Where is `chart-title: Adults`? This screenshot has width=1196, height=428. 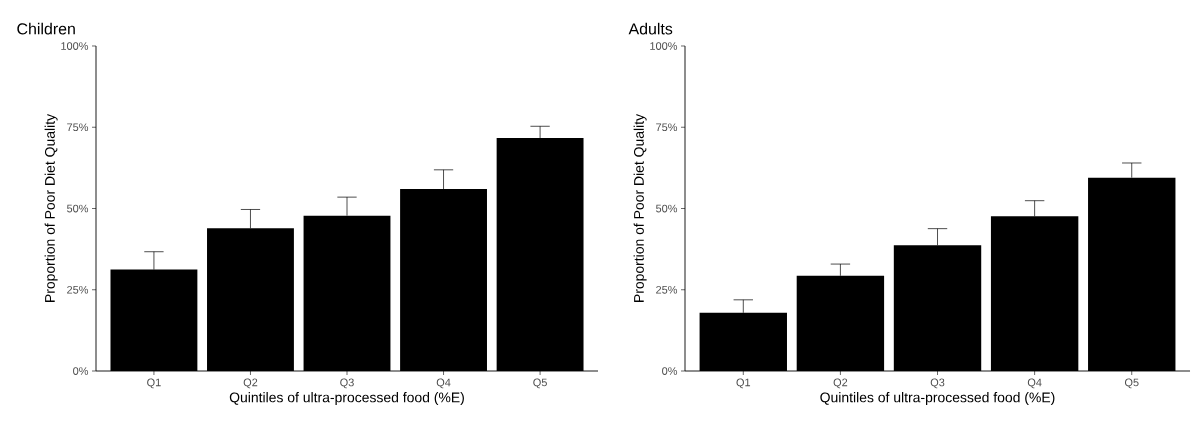 chart-title: Adults is located at coordinates (650, 28).